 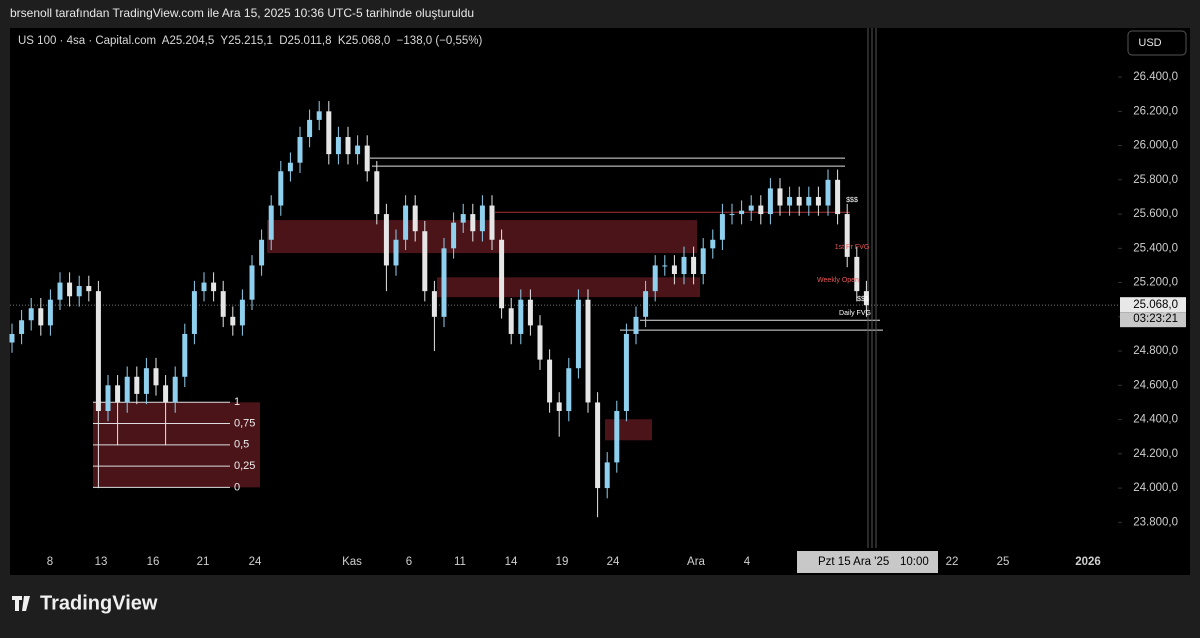 What do you see at coordinates (153, 562) in the screenshot?
I see `x-tick-label: 16` at bounding box center [153, 562].